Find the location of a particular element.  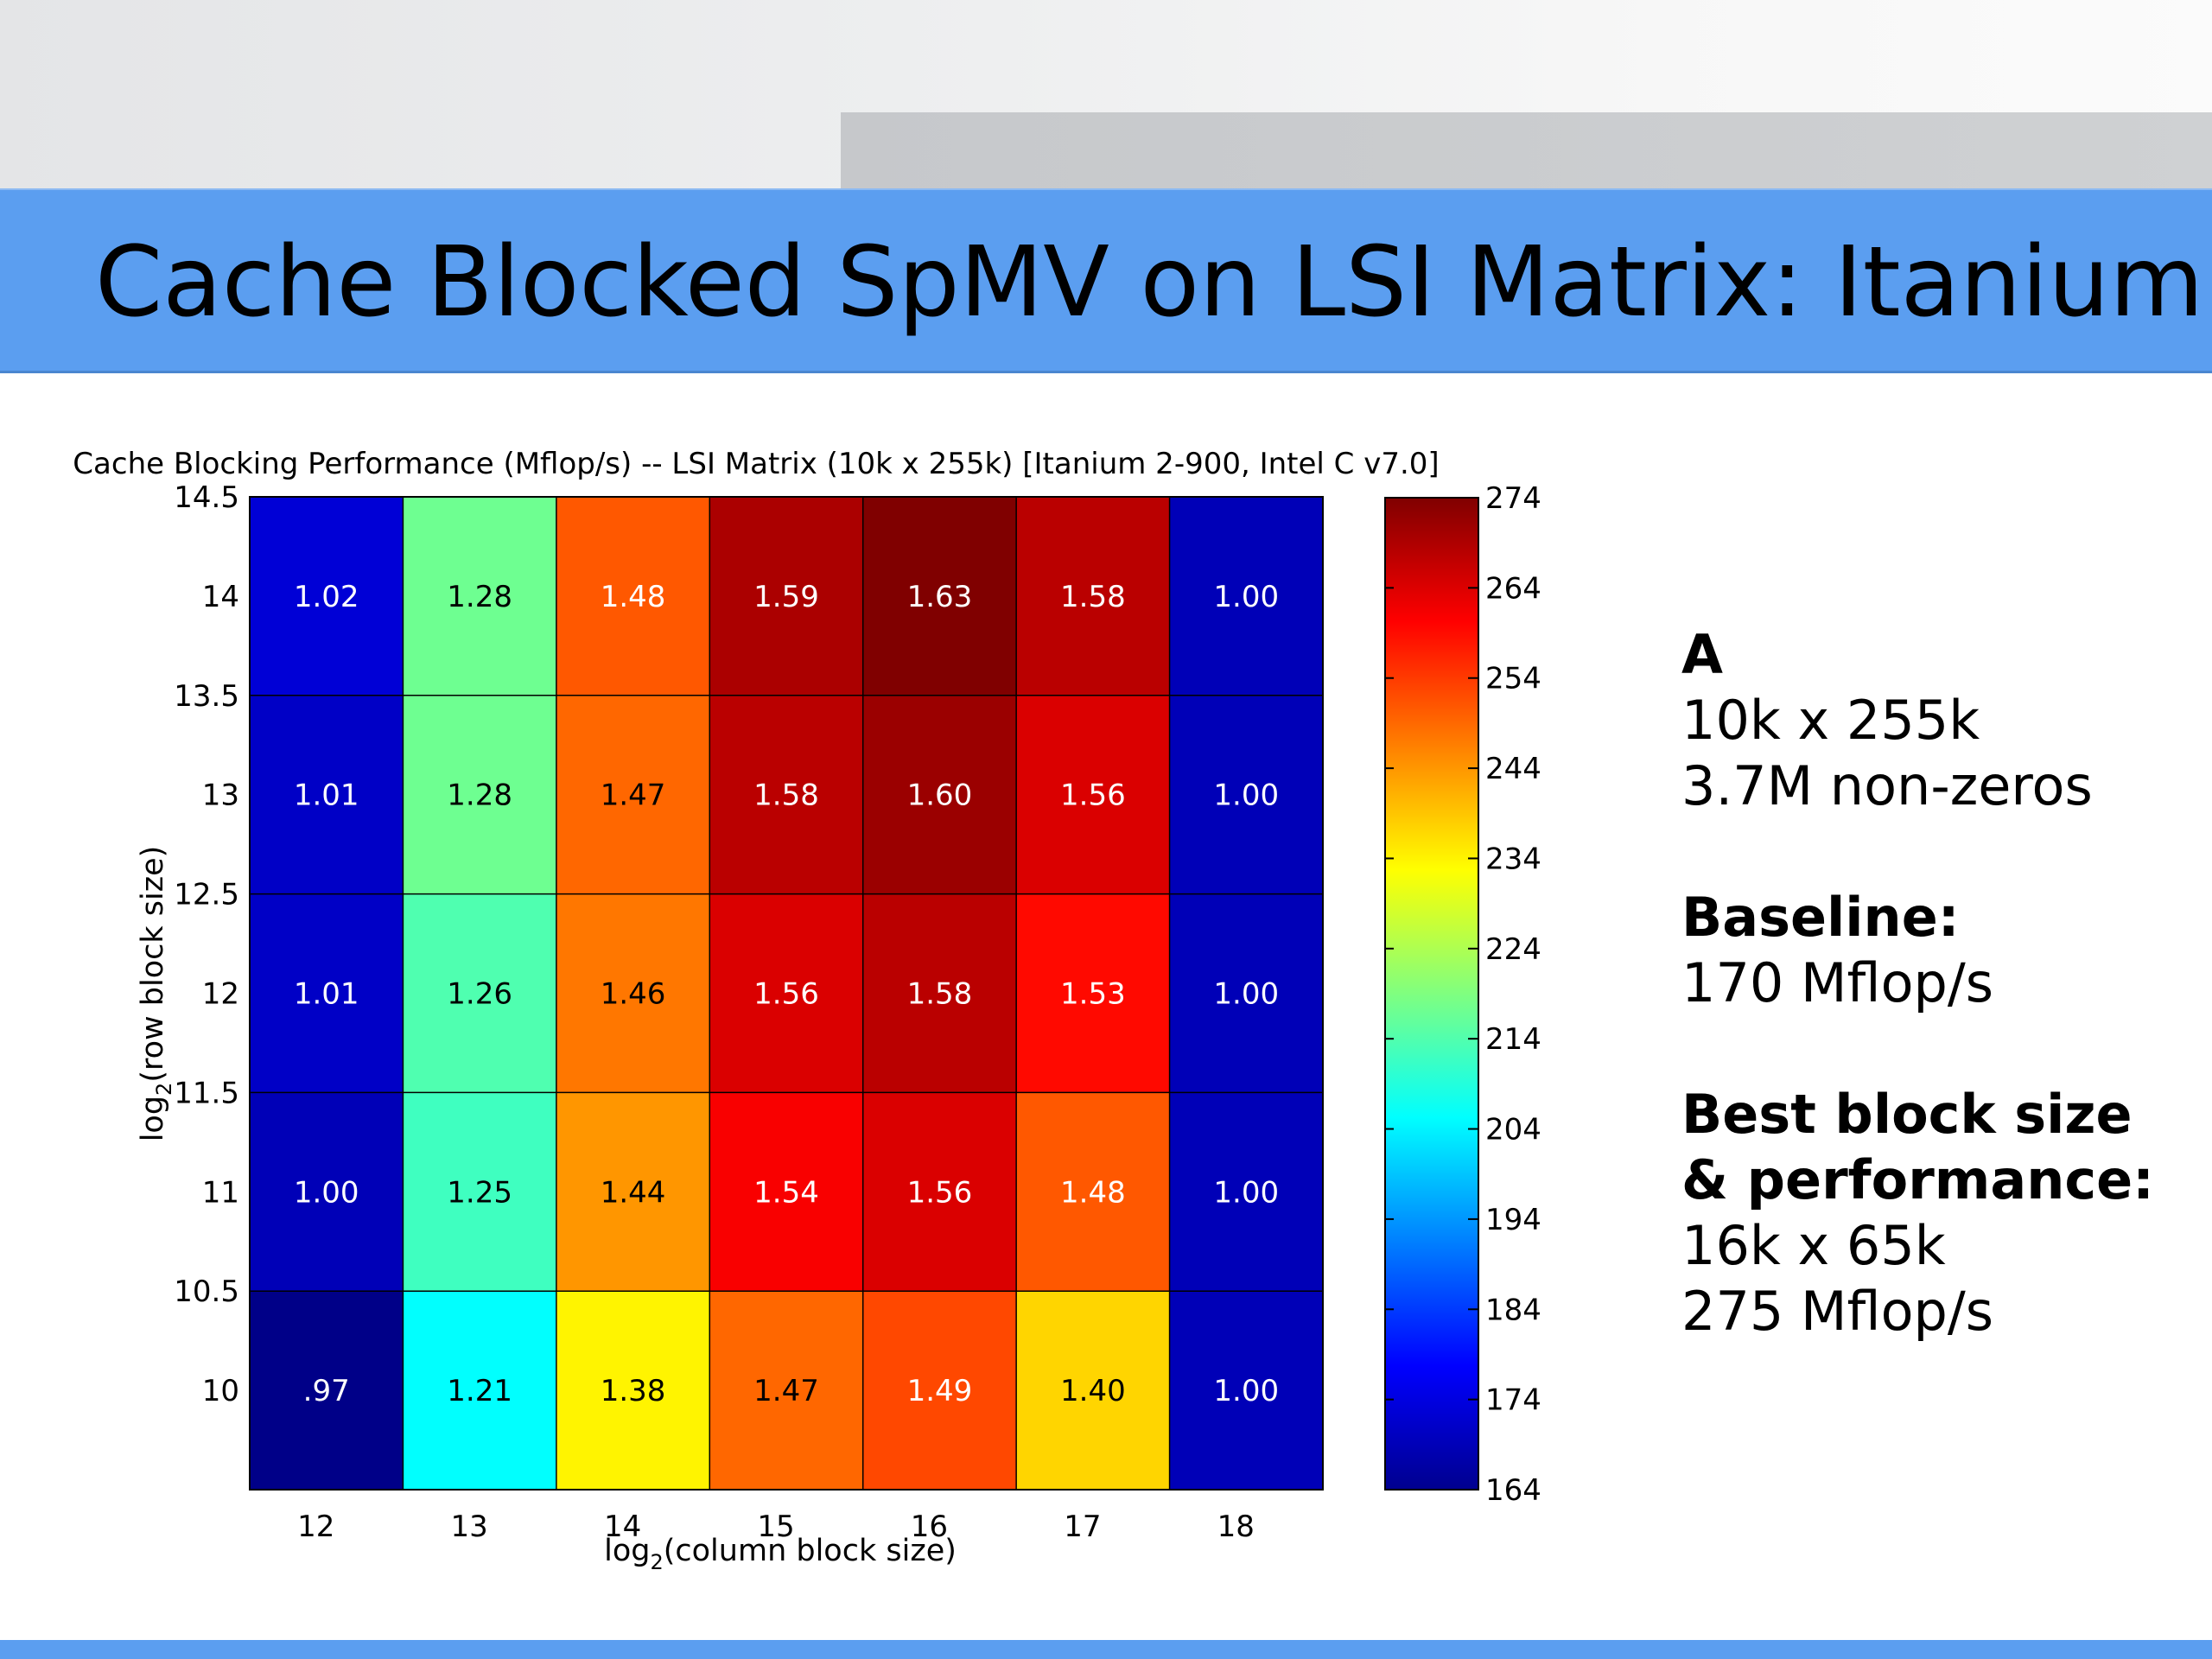

baseline-label: Baseline: is located at coordinates (1820, 917).